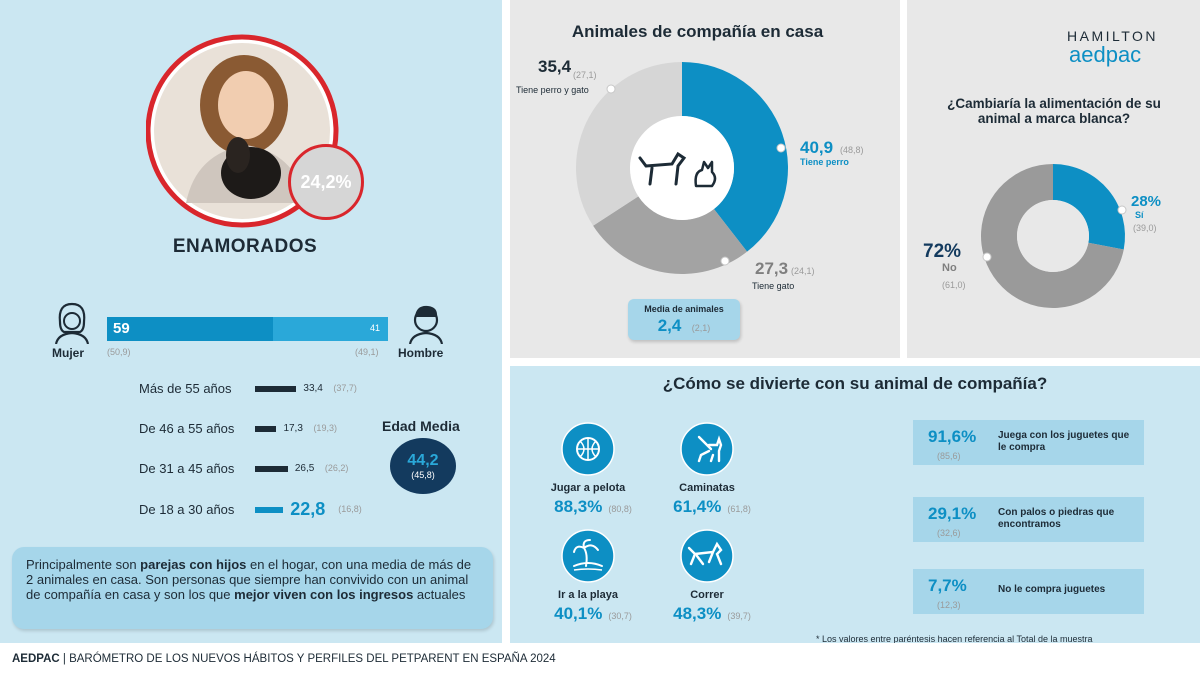 The image size is (1200, 675). I want to click on ball-icon, so click(588, 449).